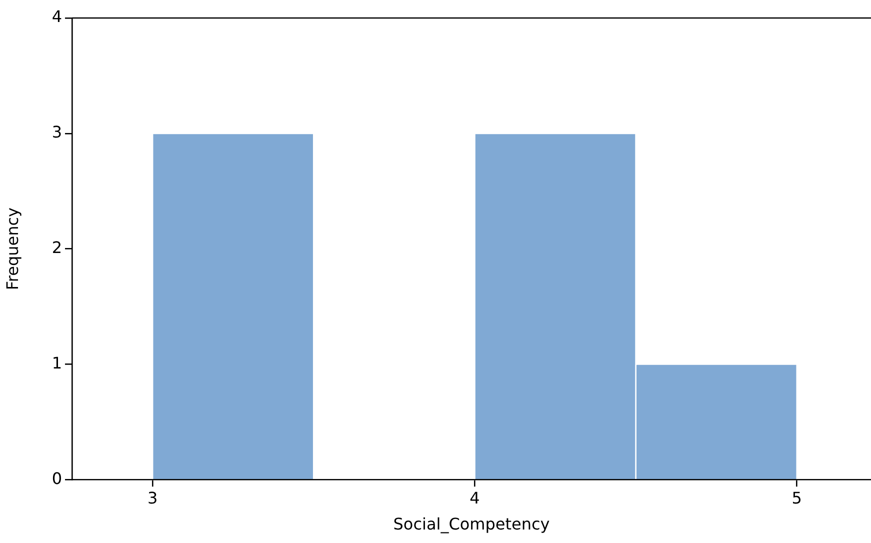  I want to click on y-tick-label: 2, so click(57, 247).